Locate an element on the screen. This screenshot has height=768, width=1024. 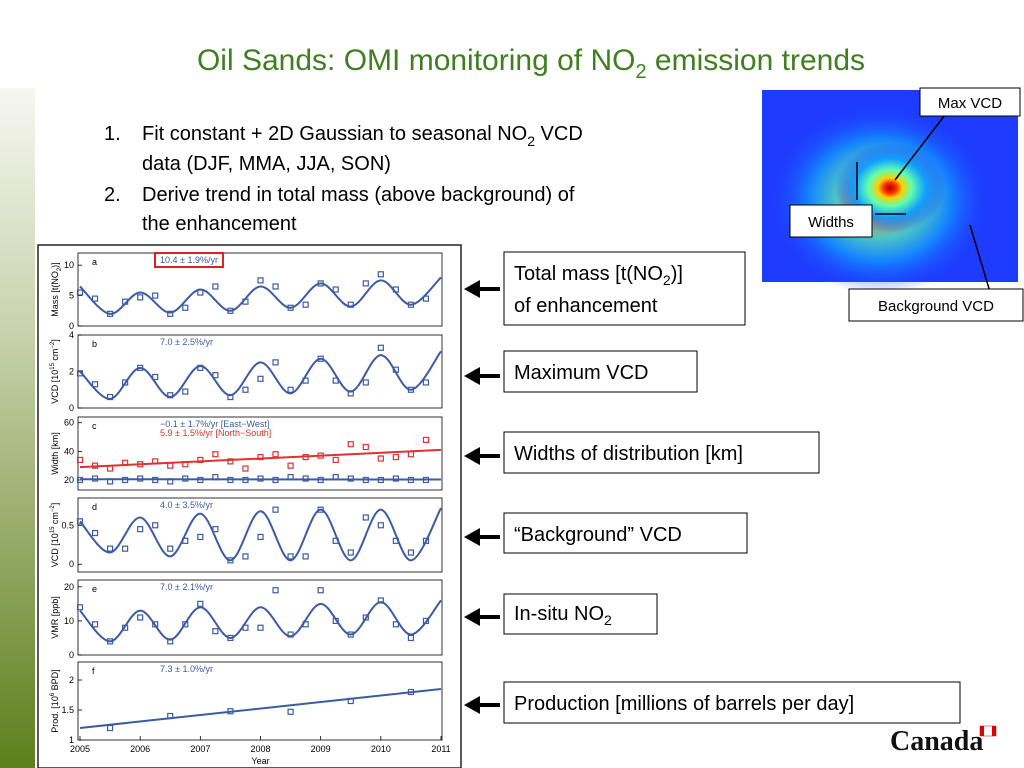
y-axis-label-part: VCD [10 is located at coordinates (55, 550).